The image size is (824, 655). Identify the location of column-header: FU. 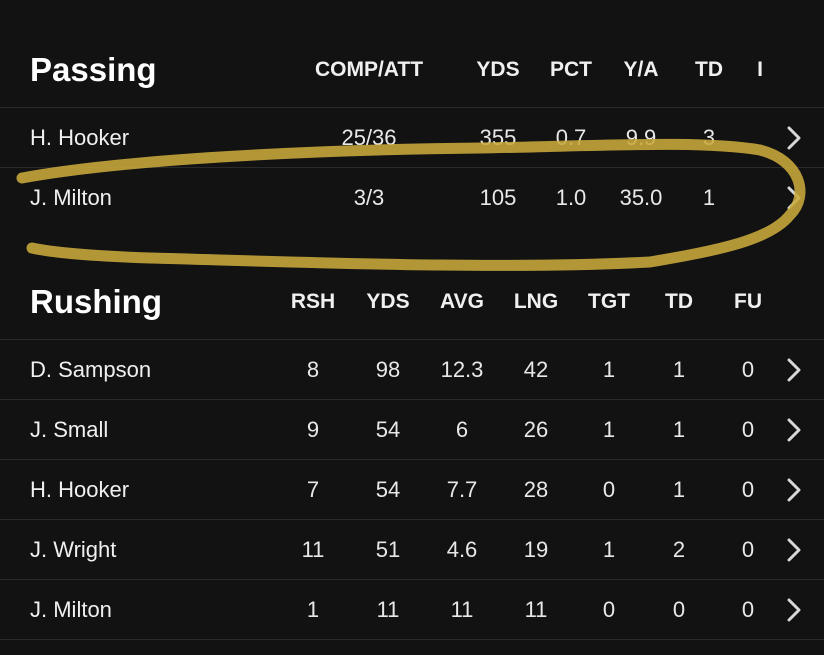
(748, 301).